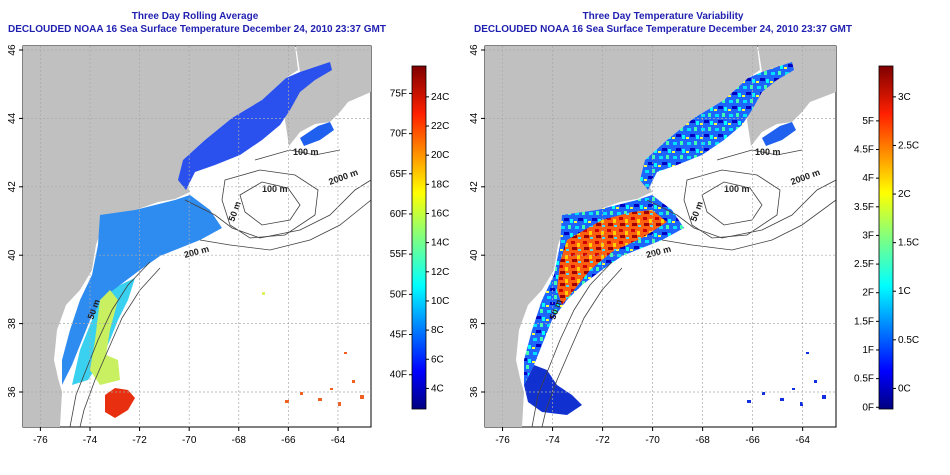 The width and height of the screenshot is (950, 475). Describe the element at coordinates (255, 126) in the screenshot. I see `left-sst-gulf-of-maine` at that location.